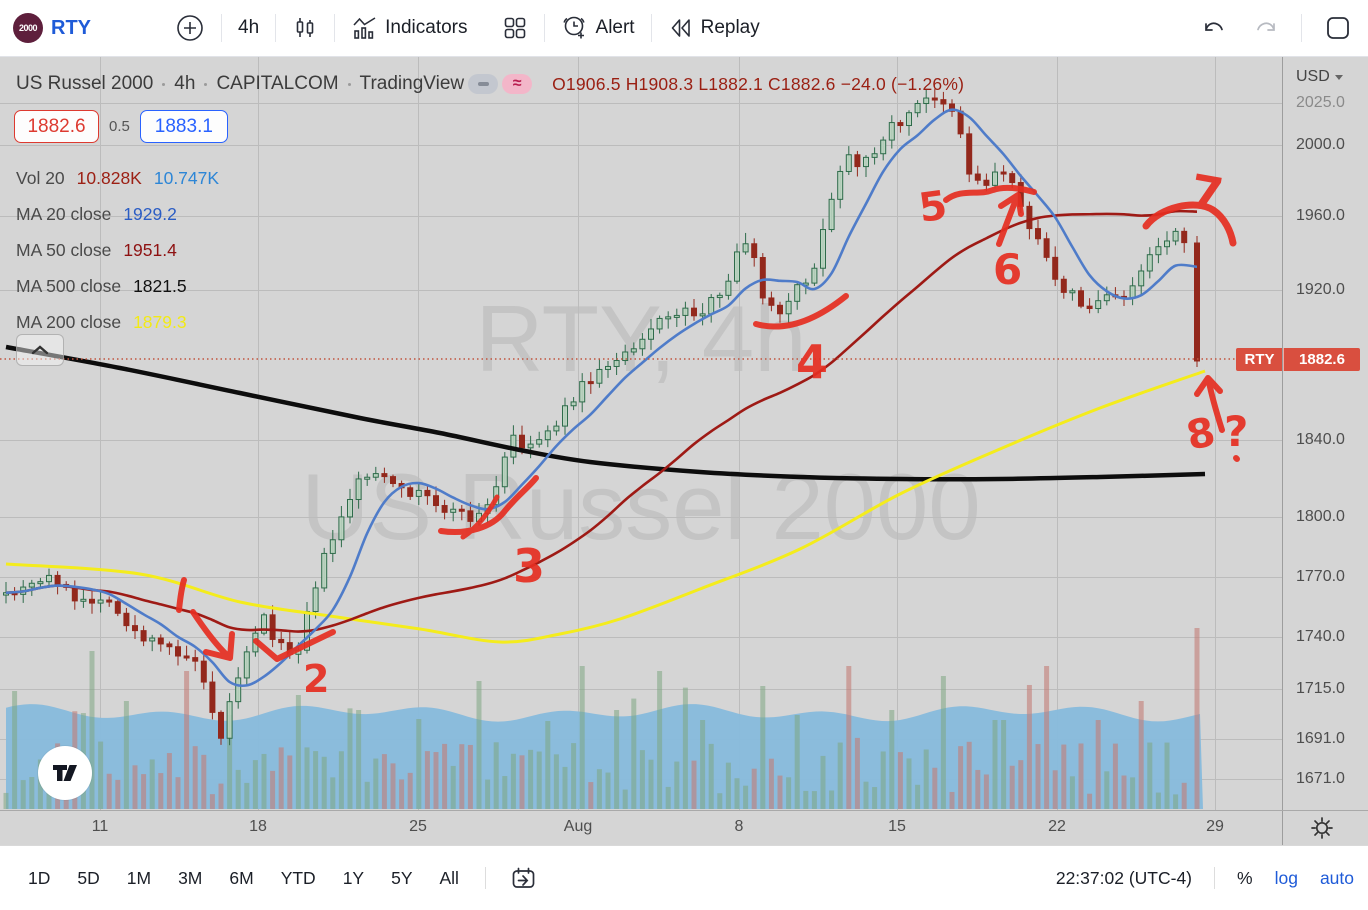  I want to click on spread-value: 0.5, so click(119, 126).